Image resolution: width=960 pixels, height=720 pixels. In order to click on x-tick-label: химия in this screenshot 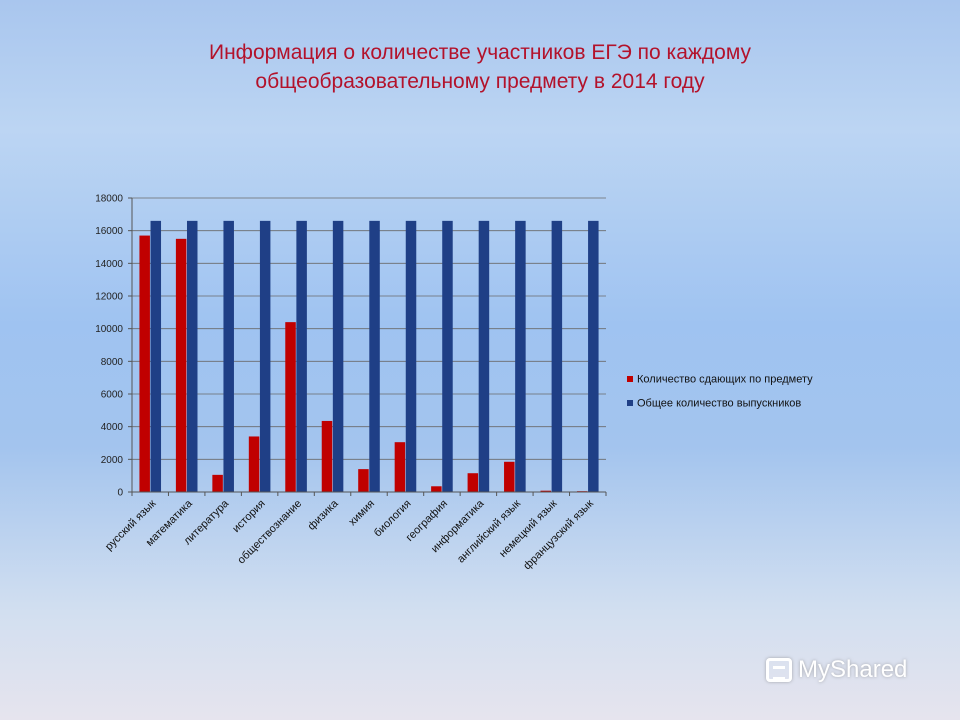, I will do `click(361, 513)`.